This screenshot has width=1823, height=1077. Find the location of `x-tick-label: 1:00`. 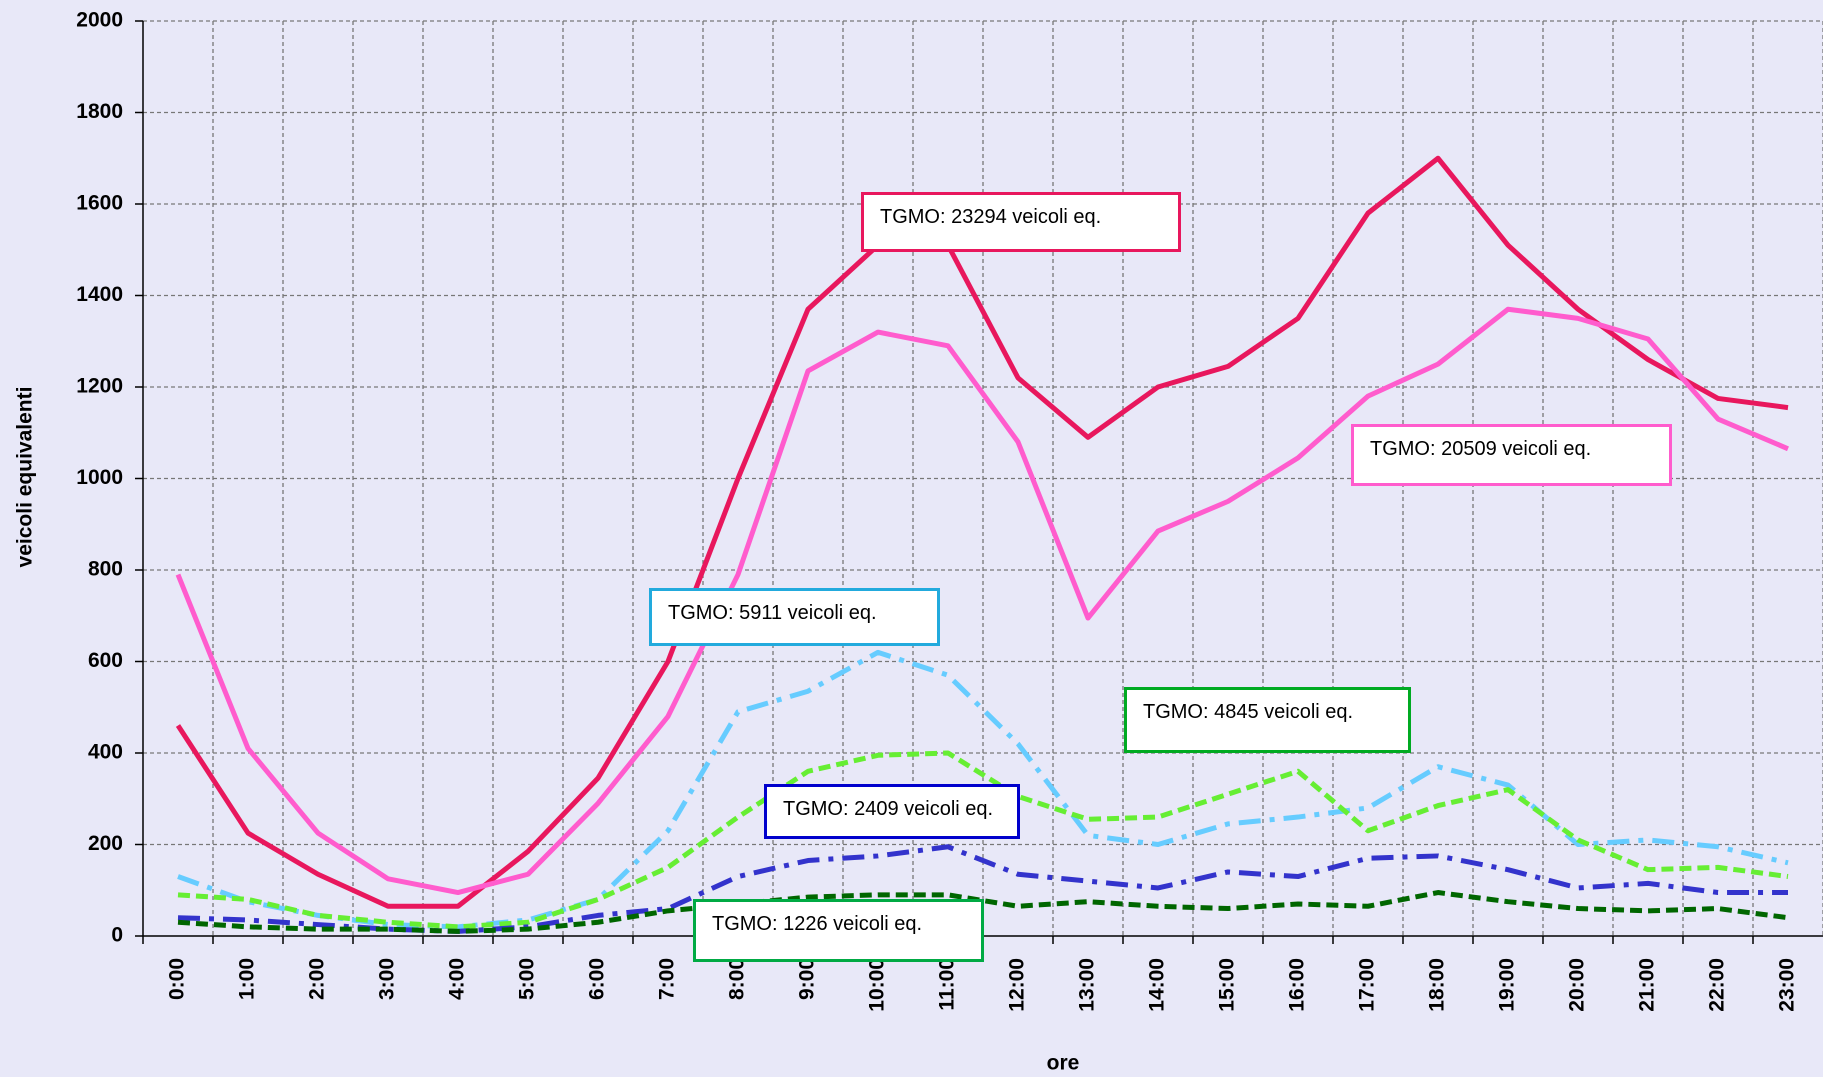

x-tick-label: 1:00 is located at coordinates (247, 979).